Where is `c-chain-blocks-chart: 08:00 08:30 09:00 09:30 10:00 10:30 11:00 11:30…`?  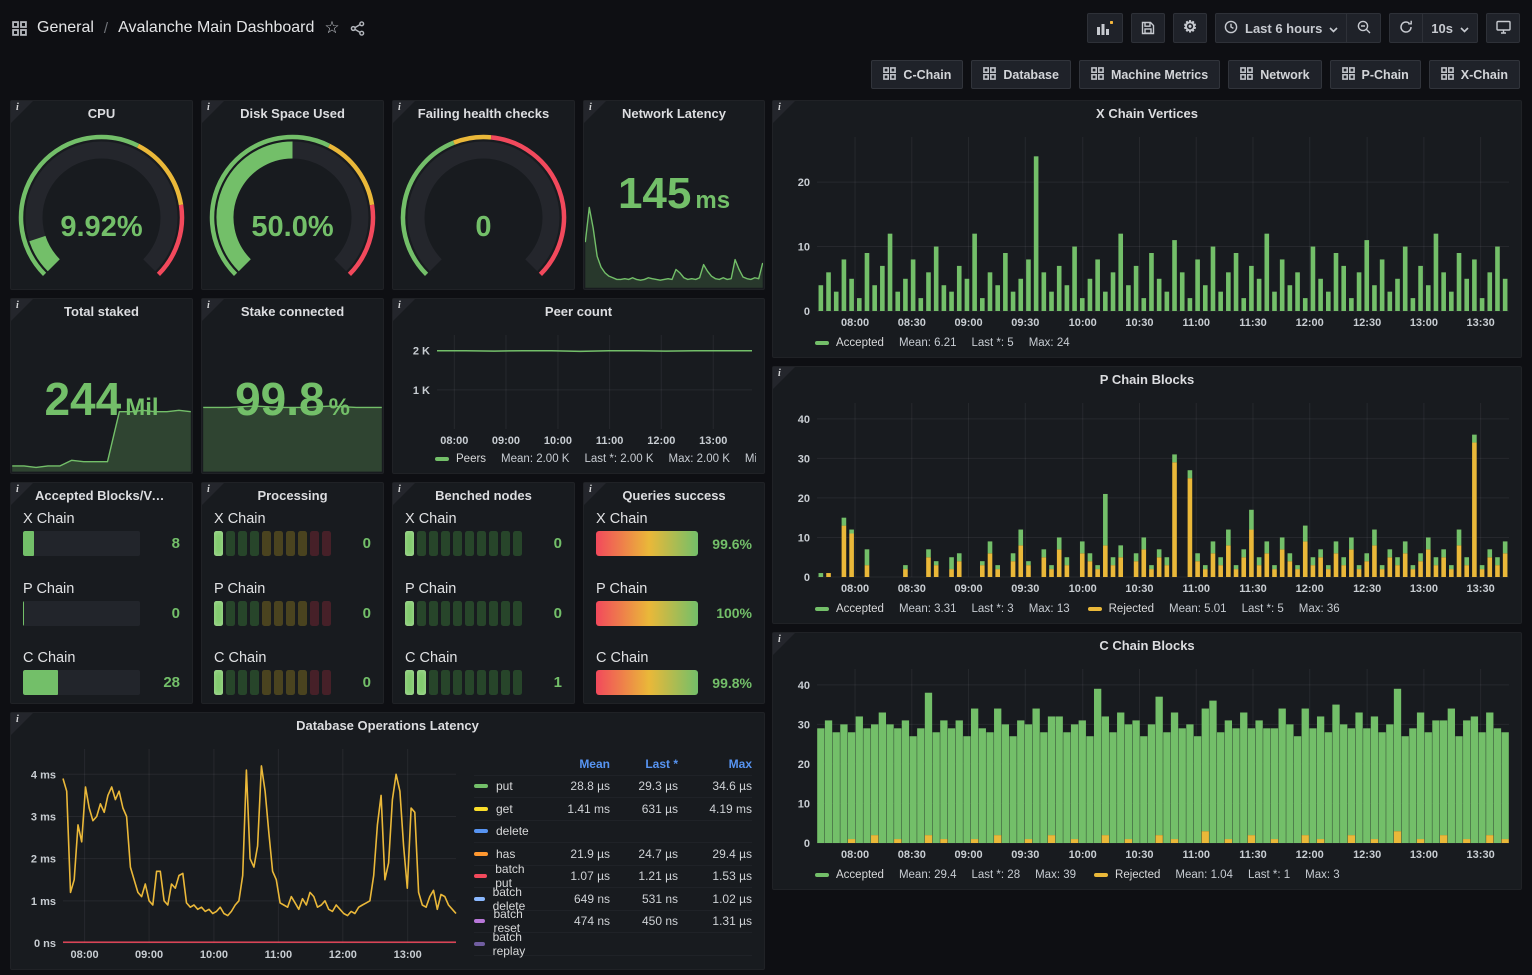
c-chain-blocks-chart: 08:00 08:30 09:00 09:30 10:00 10:30 11:00 11:30… is located at coordinates (1147, 762).